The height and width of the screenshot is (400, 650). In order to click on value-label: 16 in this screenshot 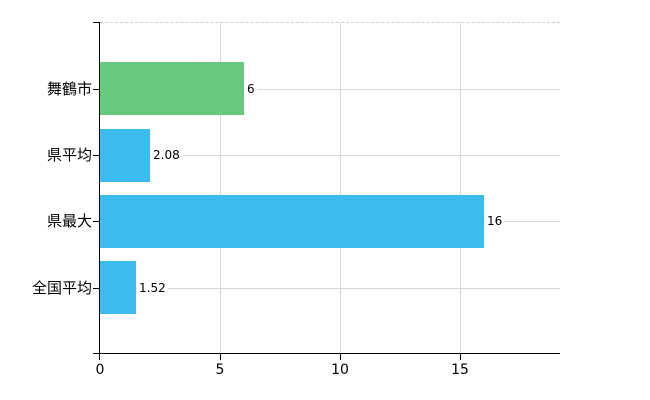, I will do `click(495, 221)`.